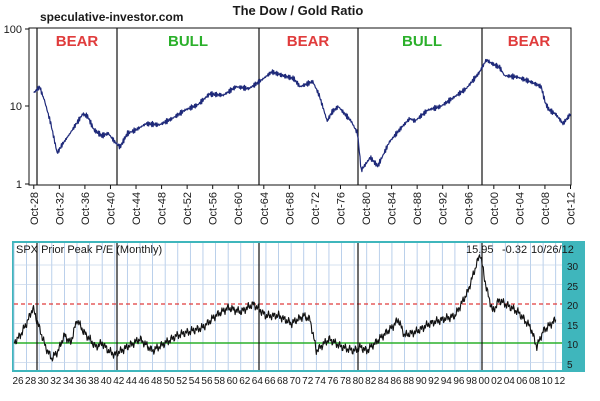 Image resolution: width=600 pixels, height=401 pixels. I want to click on bottom-x-label: 74, so click(321, 381).